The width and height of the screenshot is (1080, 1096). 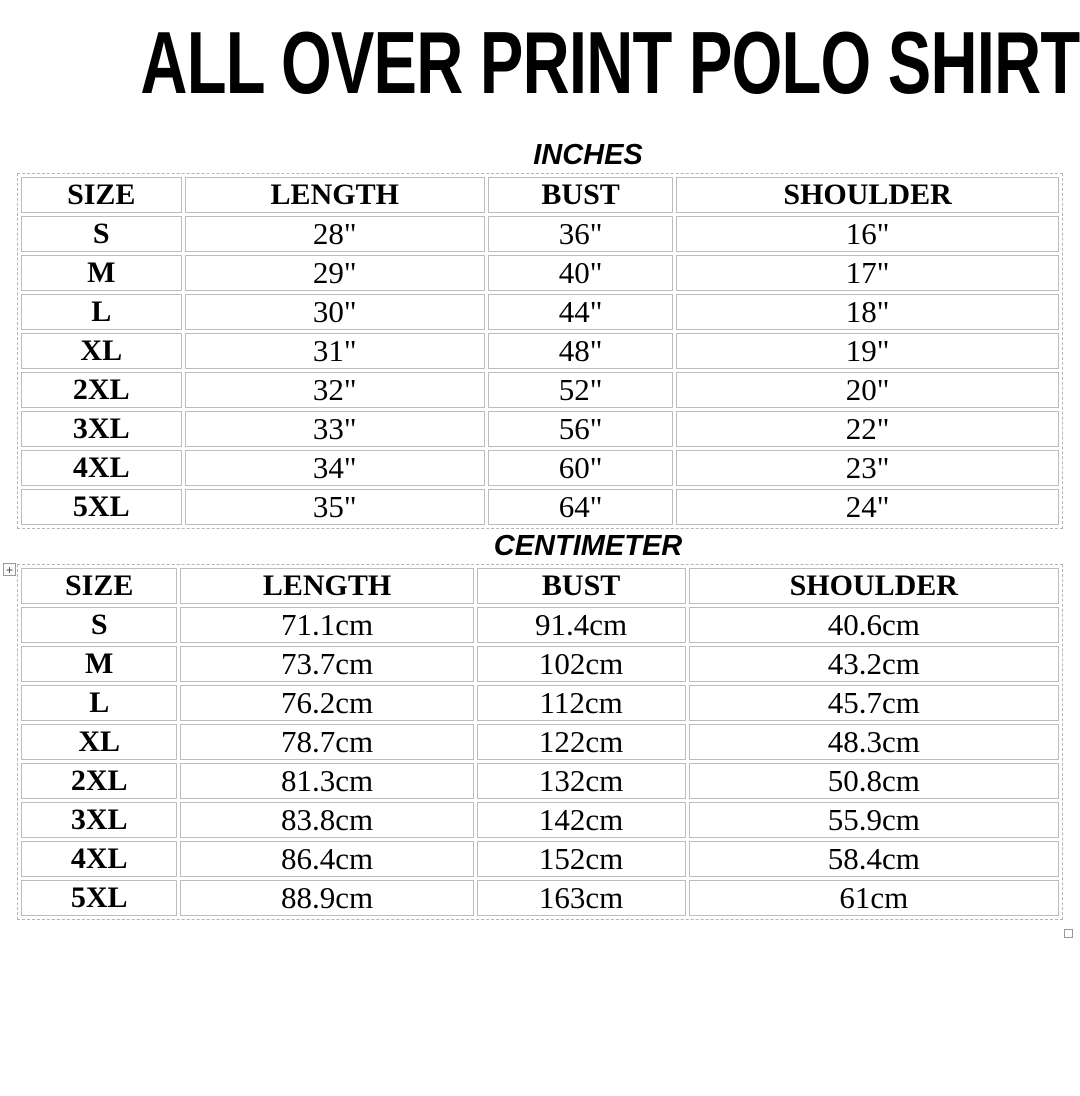 What do you see at coordinates (581, 664) in the screenshot?
I see `measurement-cell: 102cm` at bounding box center [581, 664].